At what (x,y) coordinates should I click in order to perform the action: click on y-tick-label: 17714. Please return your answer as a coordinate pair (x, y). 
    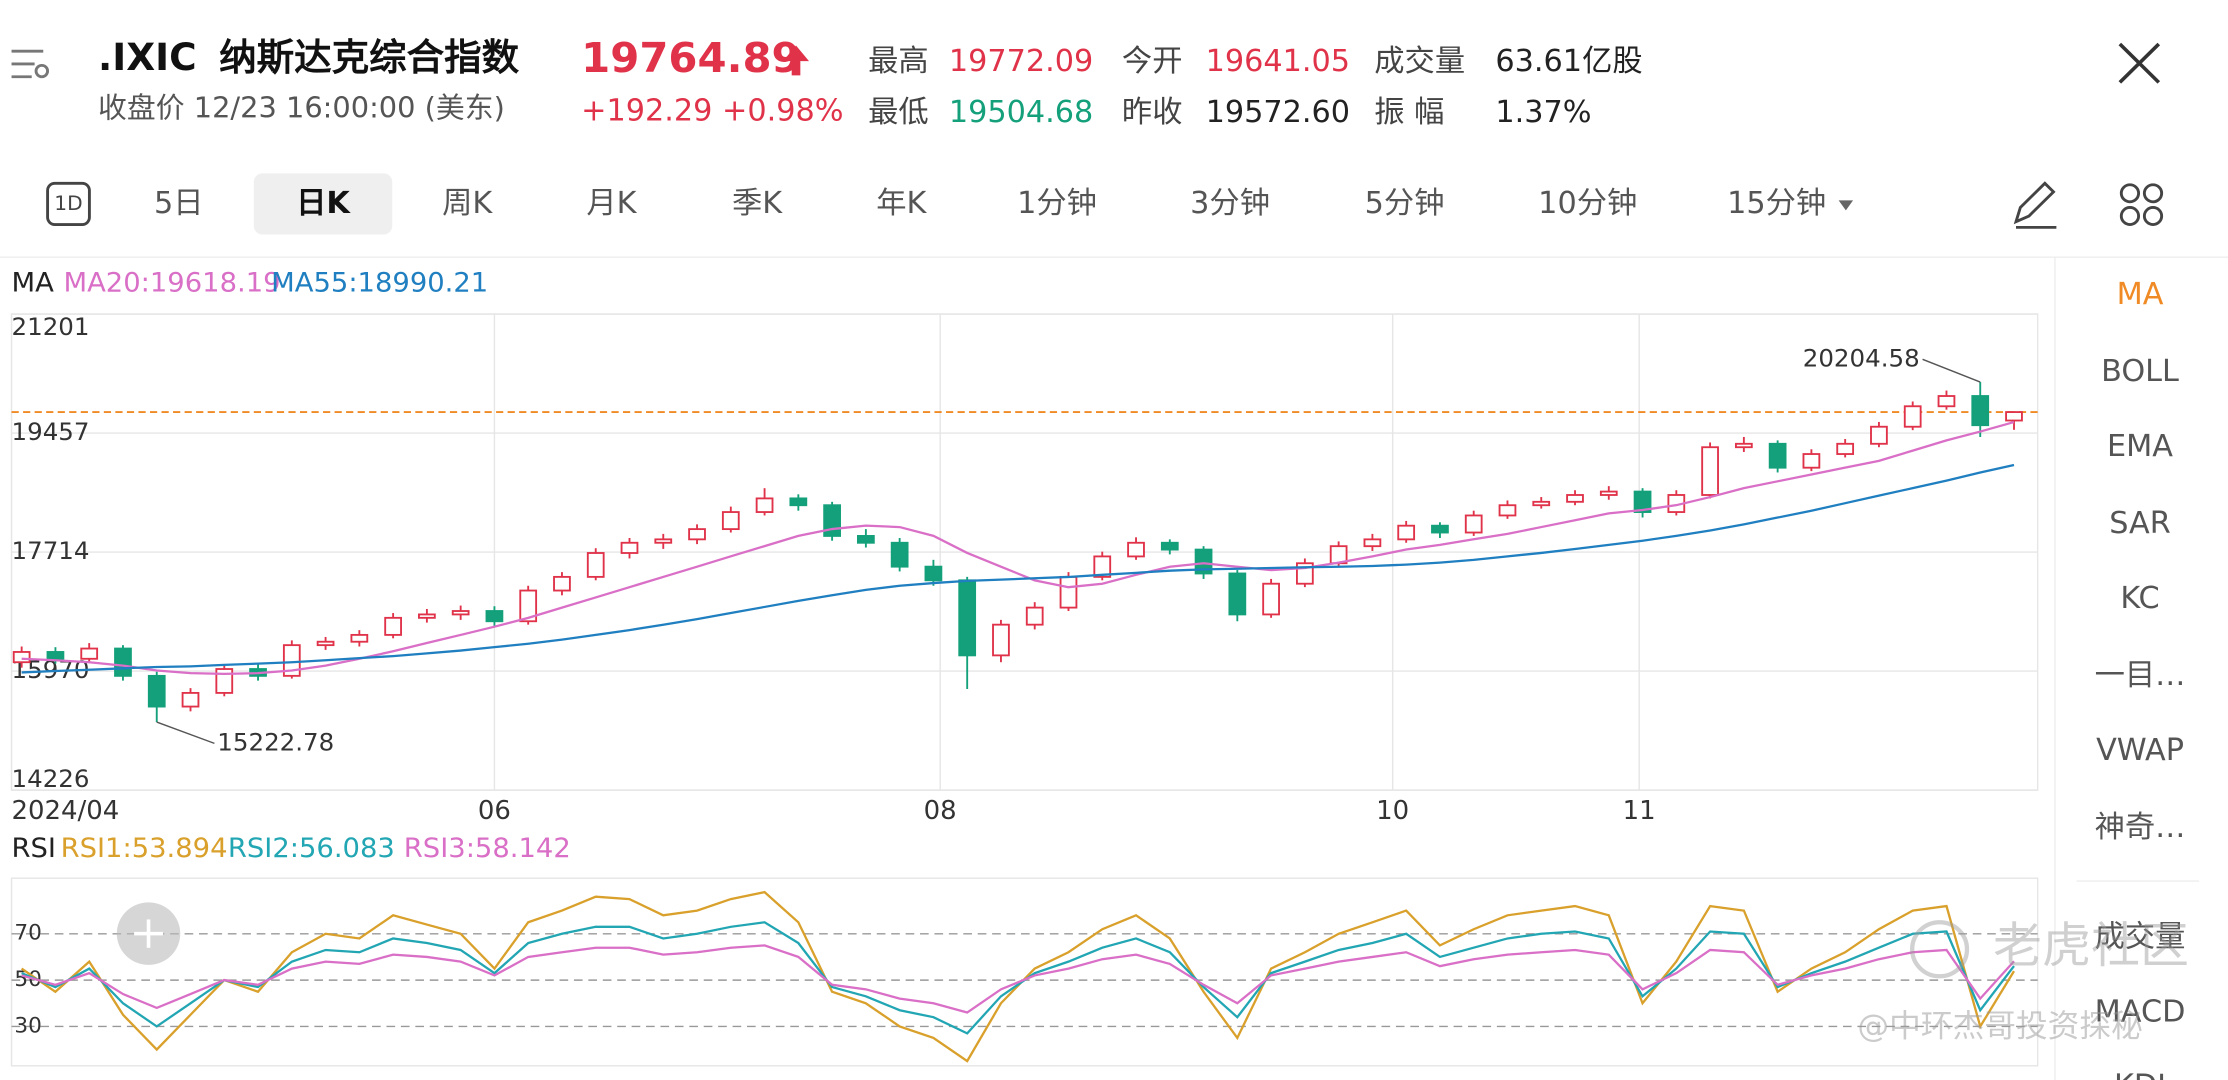
    Looking at the image, I should click on (51, 550).